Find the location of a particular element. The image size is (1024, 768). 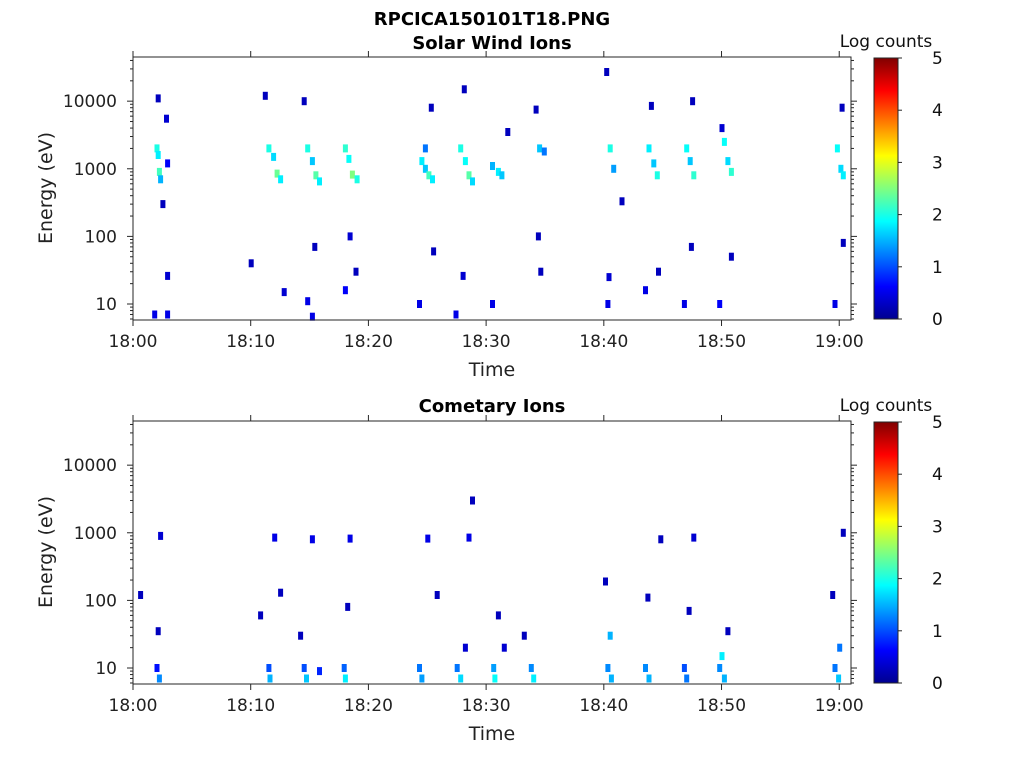

figure-title: RPCICA150101T18.PNG is located at coordinates (492, 19).